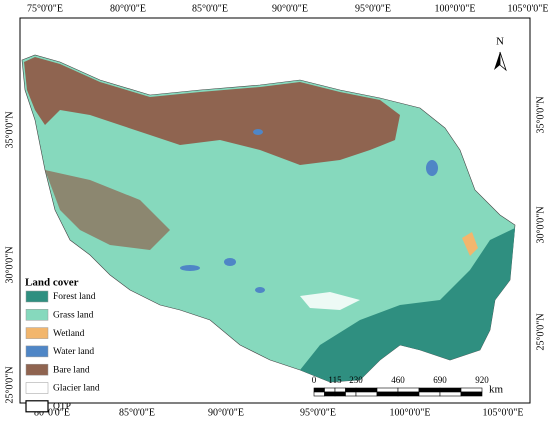  What do you see at coordinates (74, 297) in the screenshot?
I see `legend-label: Forest land` at bounding box center [74, 297].